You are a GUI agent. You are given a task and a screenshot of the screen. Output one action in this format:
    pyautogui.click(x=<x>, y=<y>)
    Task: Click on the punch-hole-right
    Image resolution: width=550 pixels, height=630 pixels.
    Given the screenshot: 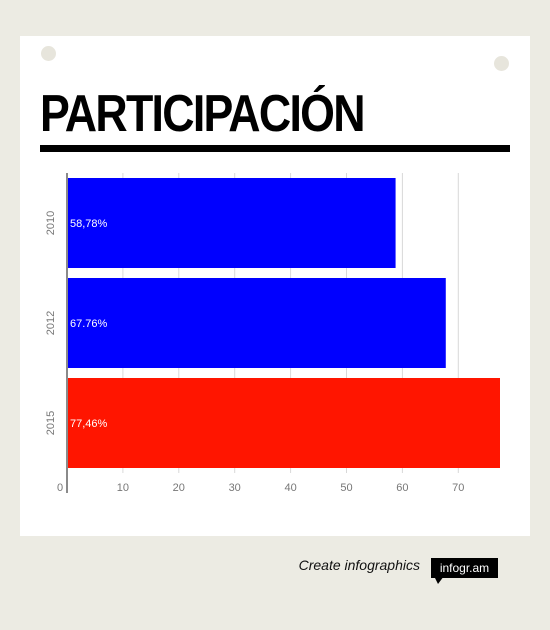 What is the action you would take?
    pyautogui.click(x=501, y=63)
    